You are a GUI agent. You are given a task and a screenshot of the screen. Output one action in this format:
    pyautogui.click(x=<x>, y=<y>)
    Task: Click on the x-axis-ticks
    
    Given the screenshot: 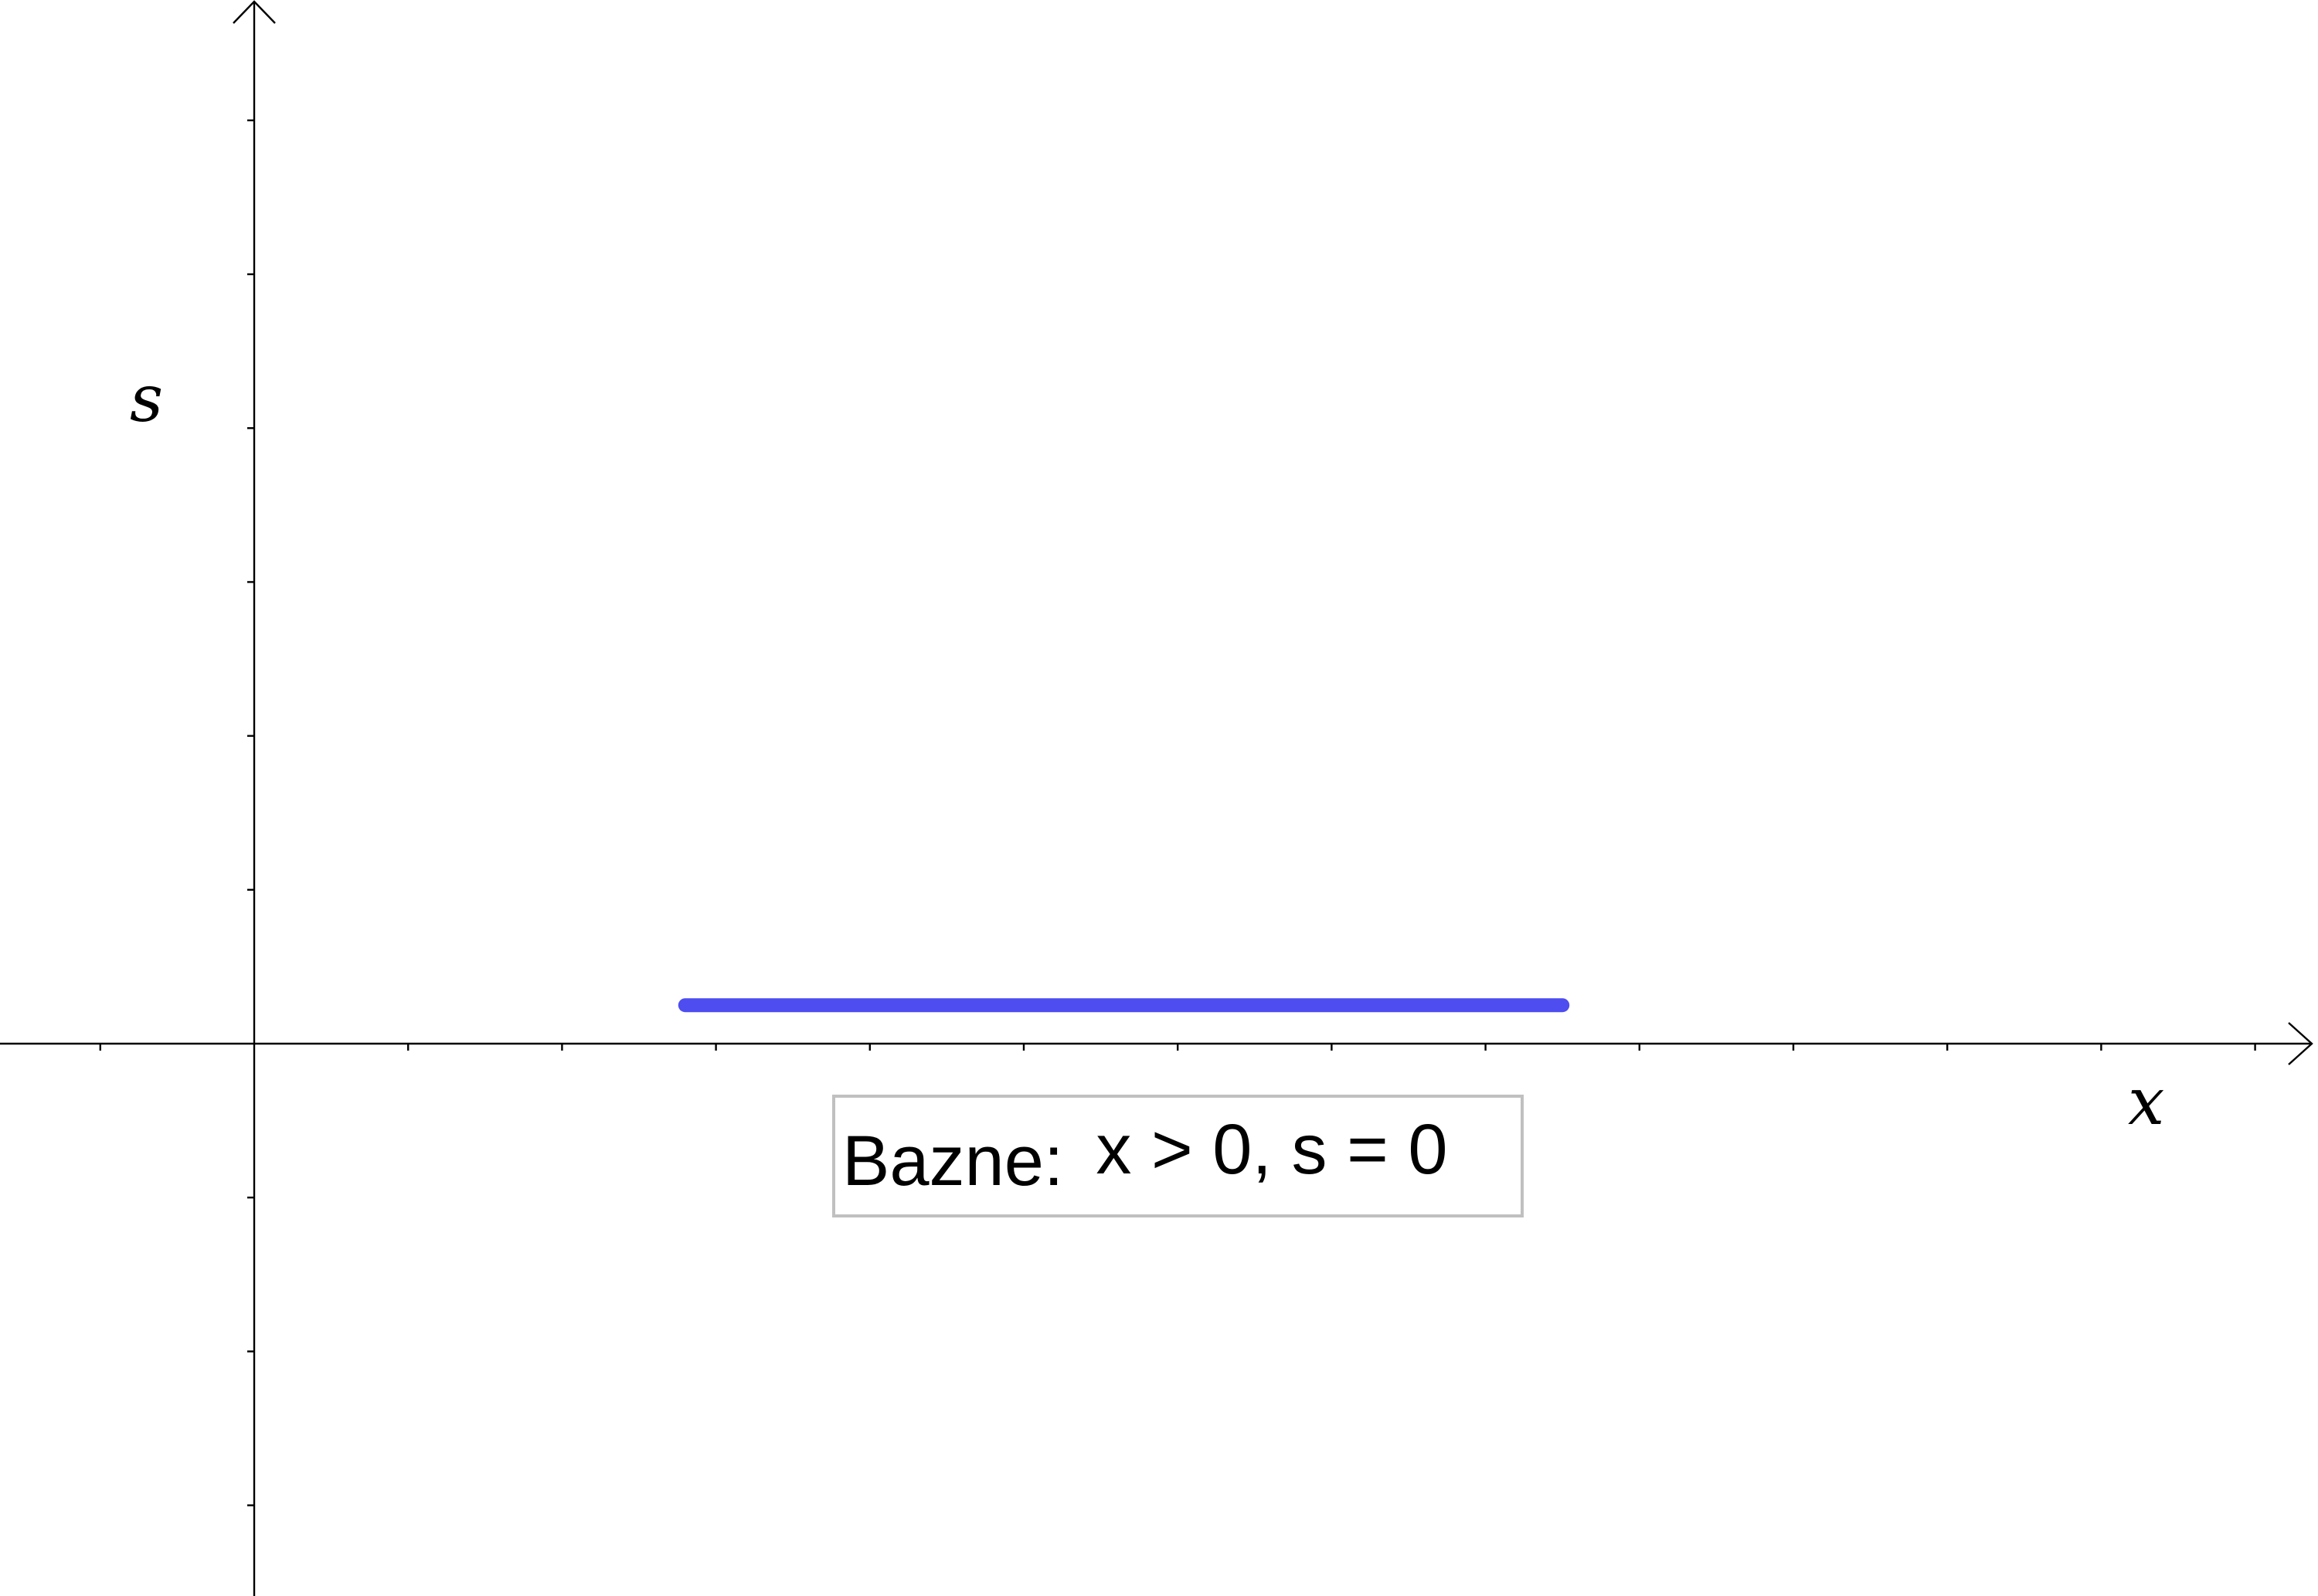 What is the action you would take?
    pyautogui.click(x=1177, y=1047)
    